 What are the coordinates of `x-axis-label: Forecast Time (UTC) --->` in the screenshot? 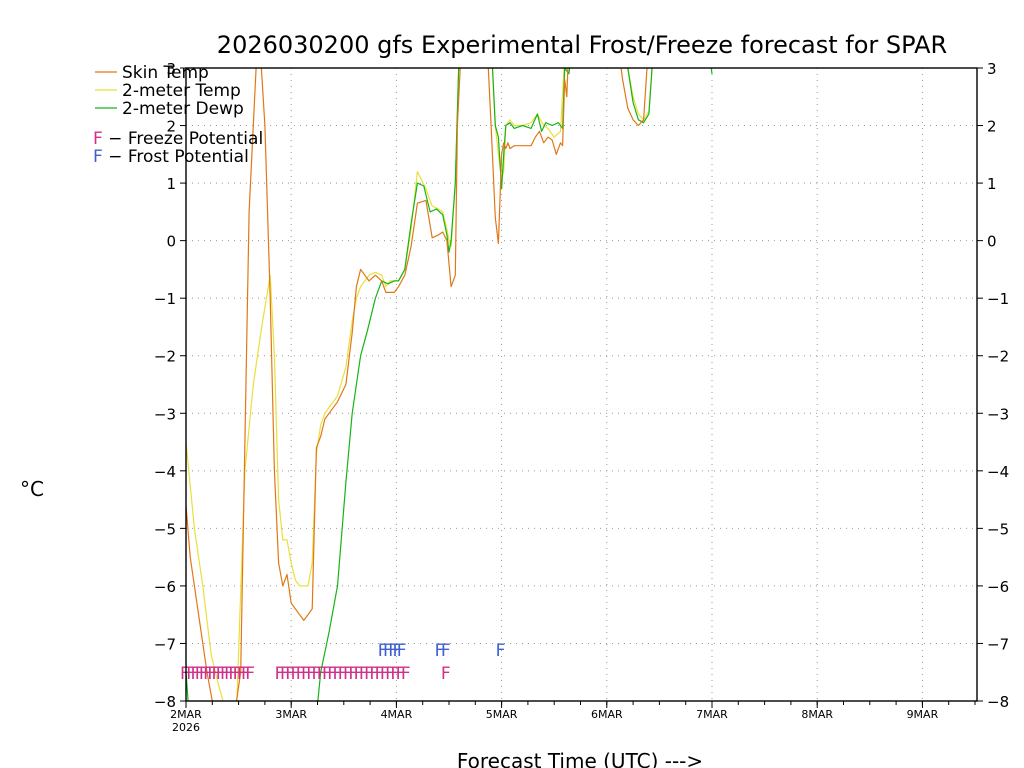 It's located at (580, 758).